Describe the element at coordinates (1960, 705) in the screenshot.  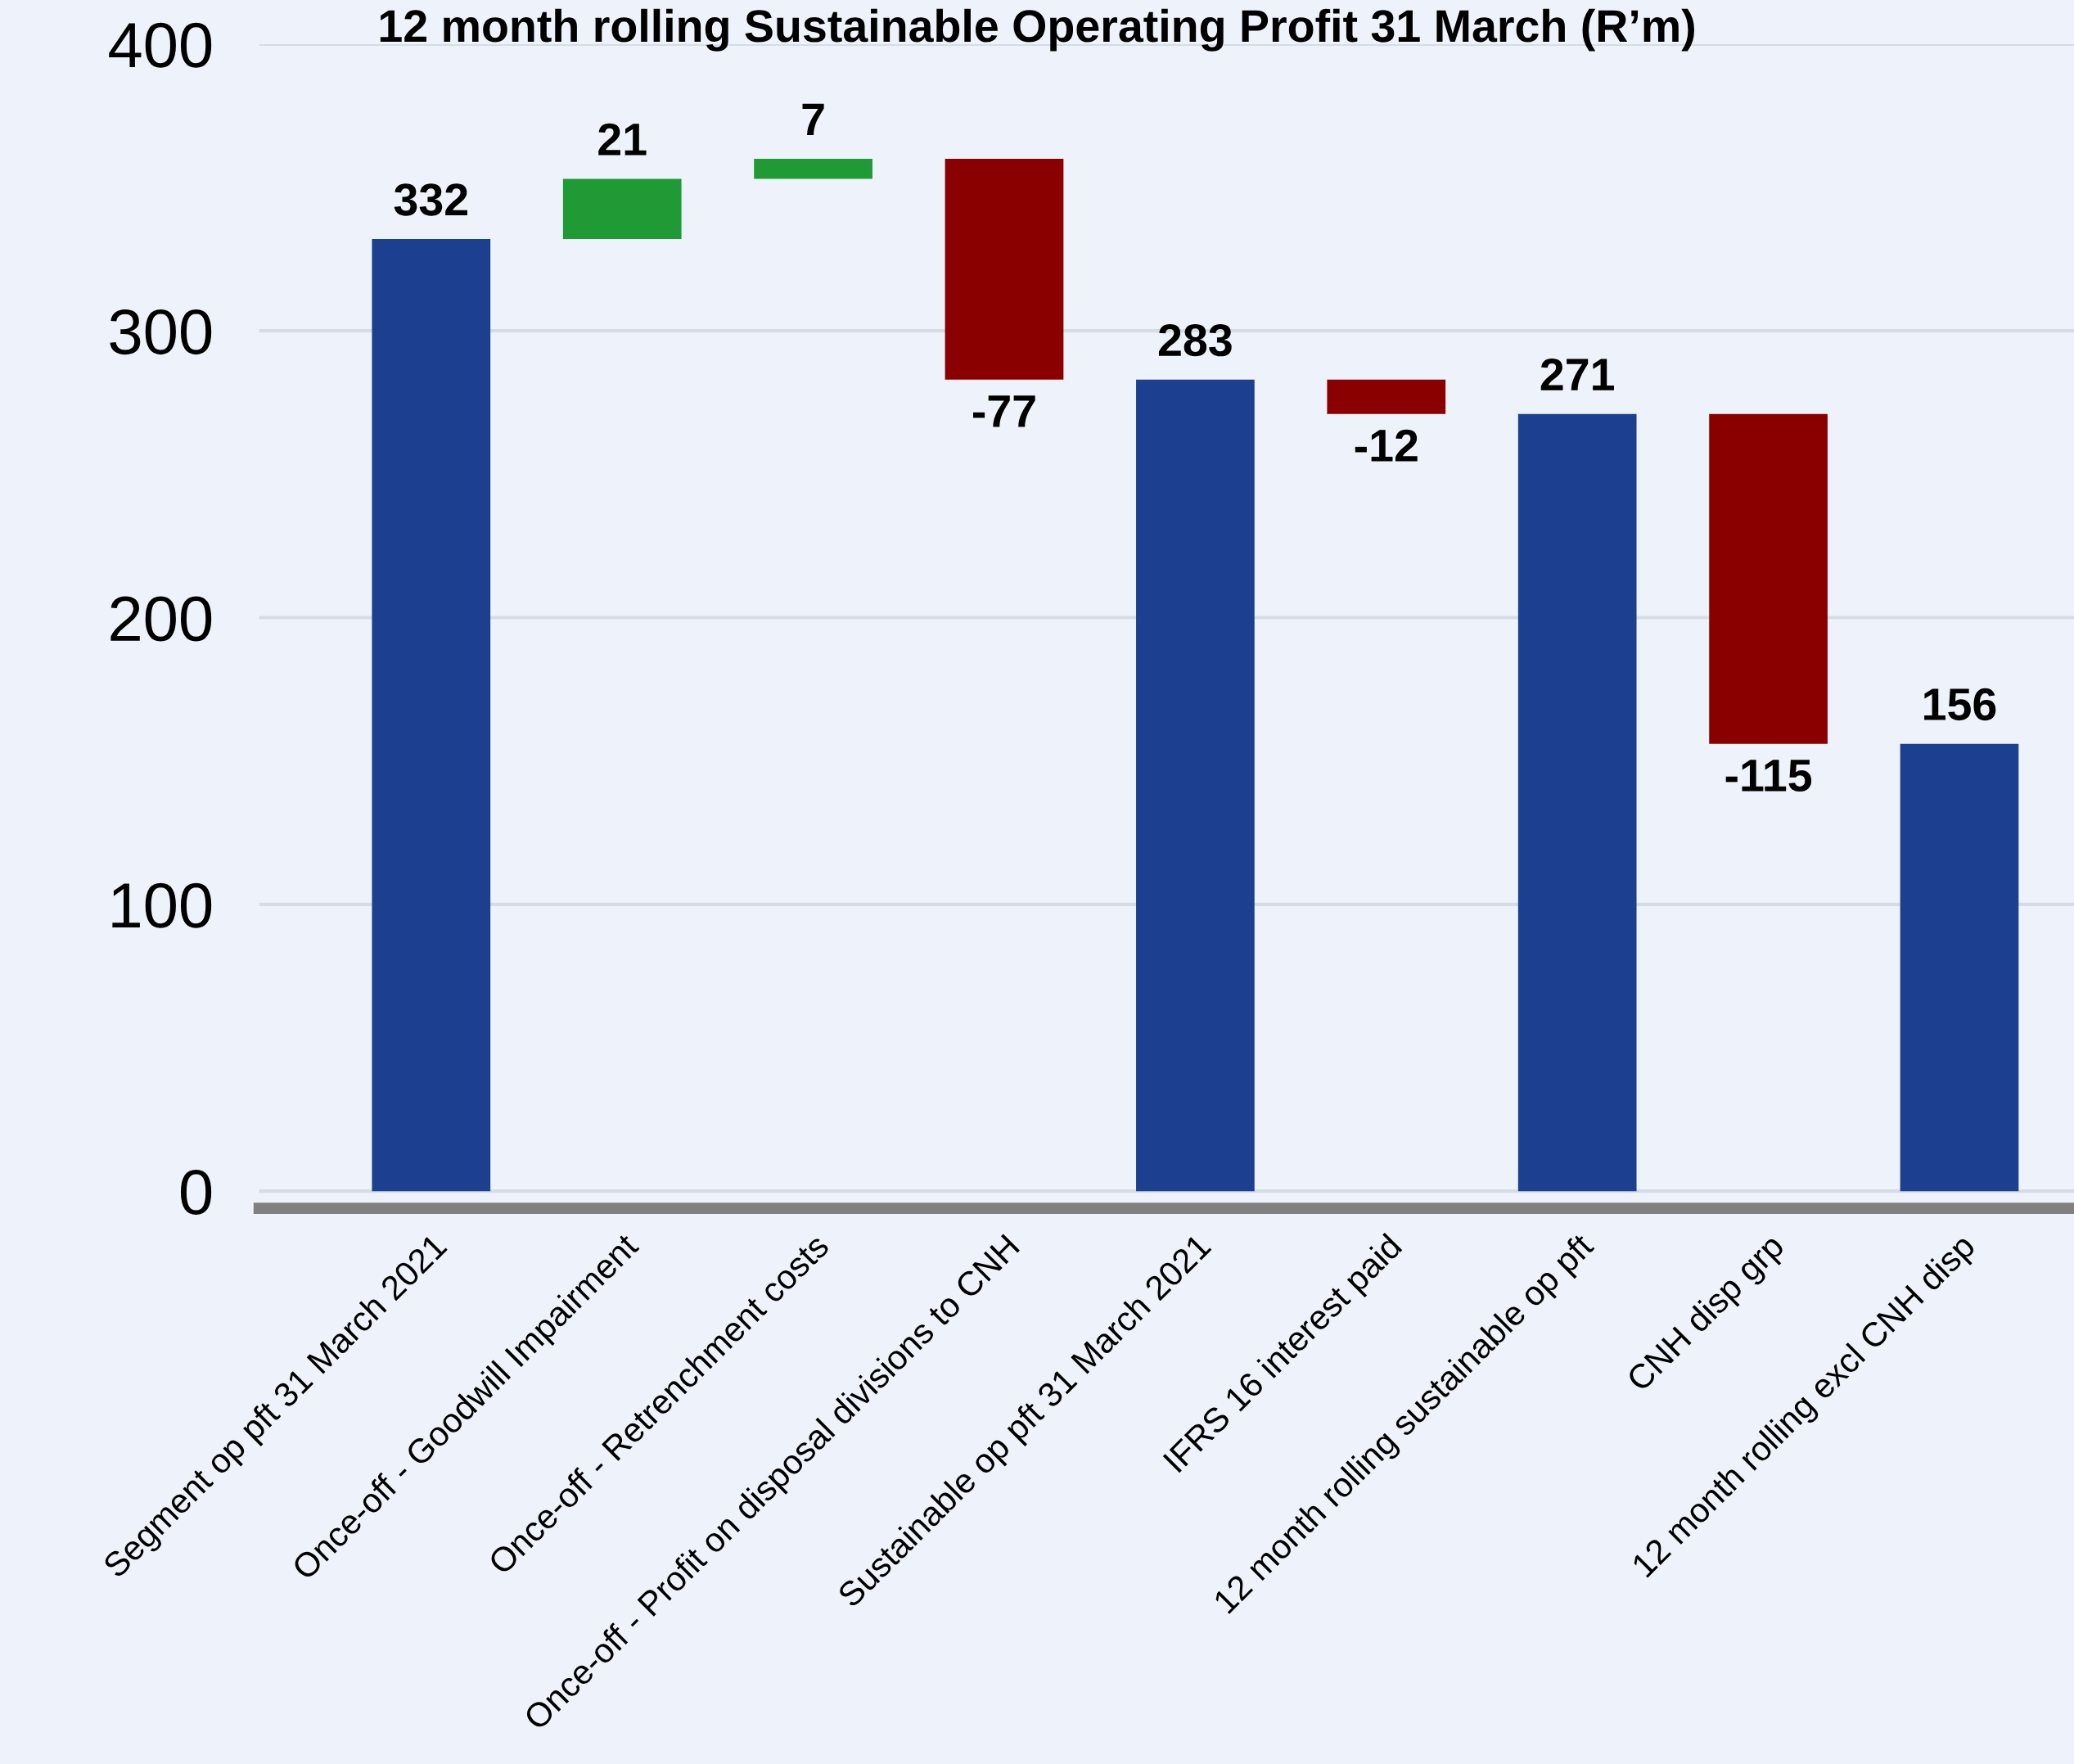
I see `data-label: 156` at that location.